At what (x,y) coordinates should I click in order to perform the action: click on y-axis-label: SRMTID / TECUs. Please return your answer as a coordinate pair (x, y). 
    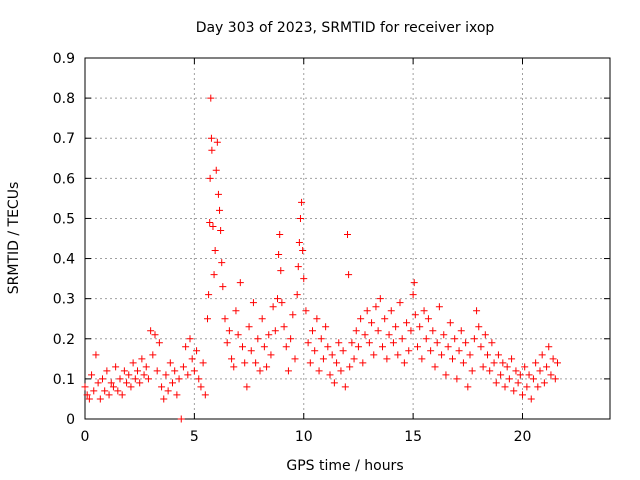
    Looking at the image, I should click on (14, 238).